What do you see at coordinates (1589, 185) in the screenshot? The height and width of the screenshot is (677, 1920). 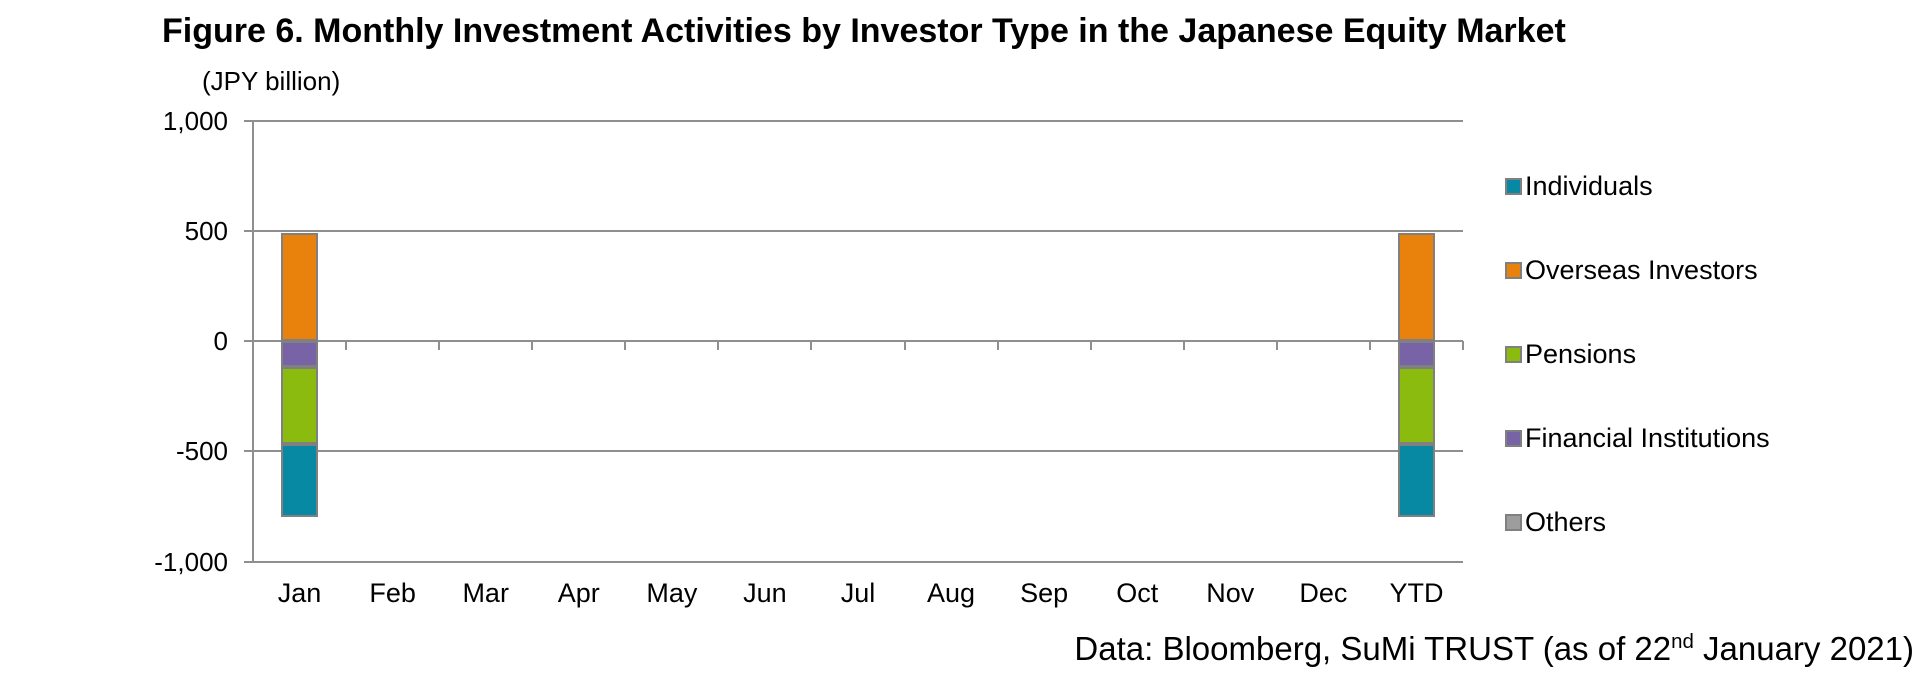 I see `legend-label-individuals: Individuals` at bounding box center [1589, 185].